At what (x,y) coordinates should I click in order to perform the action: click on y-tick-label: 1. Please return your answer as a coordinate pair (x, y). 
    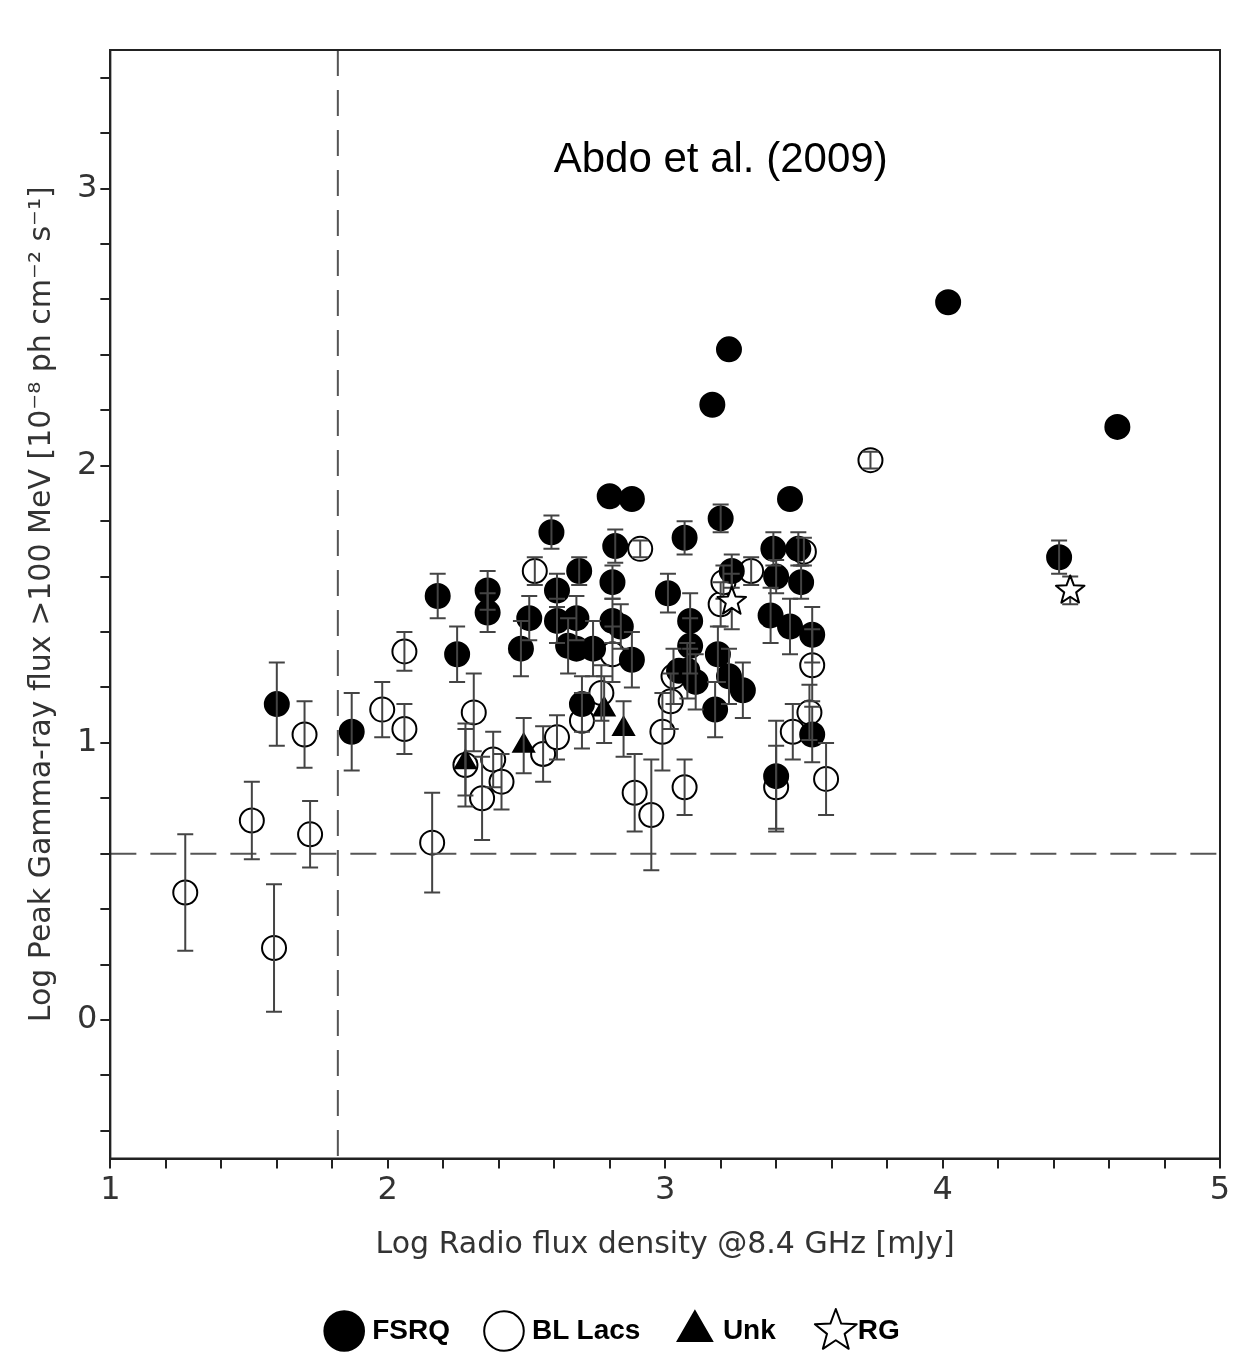
    Looking at the image, I should click on (87, 740).